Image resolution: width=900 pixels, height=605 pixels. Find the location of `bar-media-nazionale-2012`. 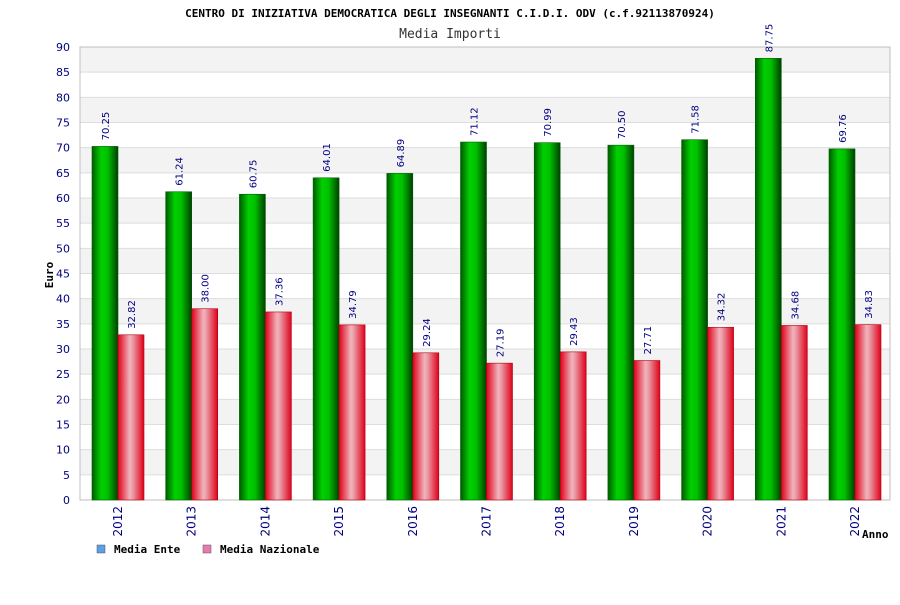

bar-media-nazionale-2012 is located at coordinates (131, 417).